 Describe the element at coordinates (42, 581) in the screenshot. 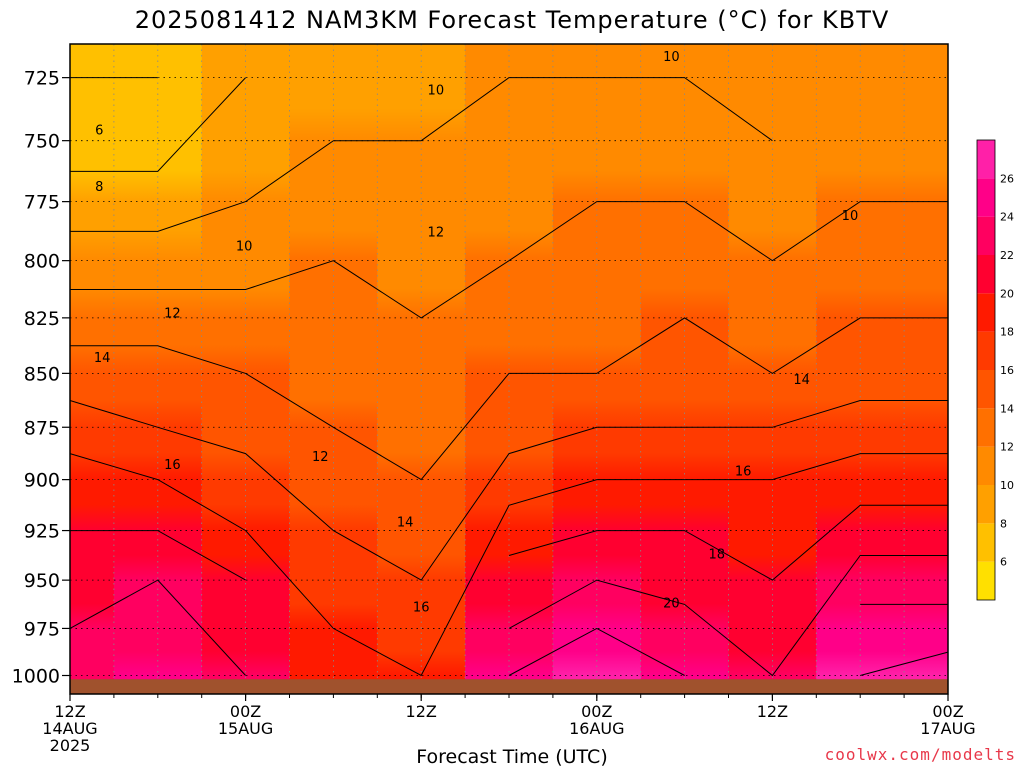

I see `y-tick-label: 950` at that location.